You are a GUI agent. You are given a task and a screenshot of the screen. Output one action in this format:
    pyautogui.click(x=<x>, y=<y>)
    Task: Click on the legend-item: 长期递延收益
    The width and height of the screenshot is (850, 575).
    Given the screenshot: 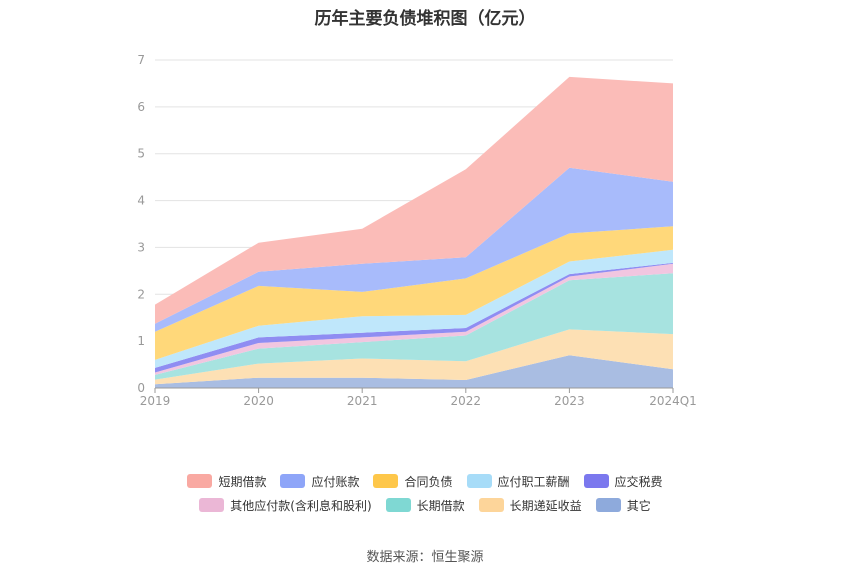 What is the action you would take?
    pyautogui.click(x=530, y=505)
    